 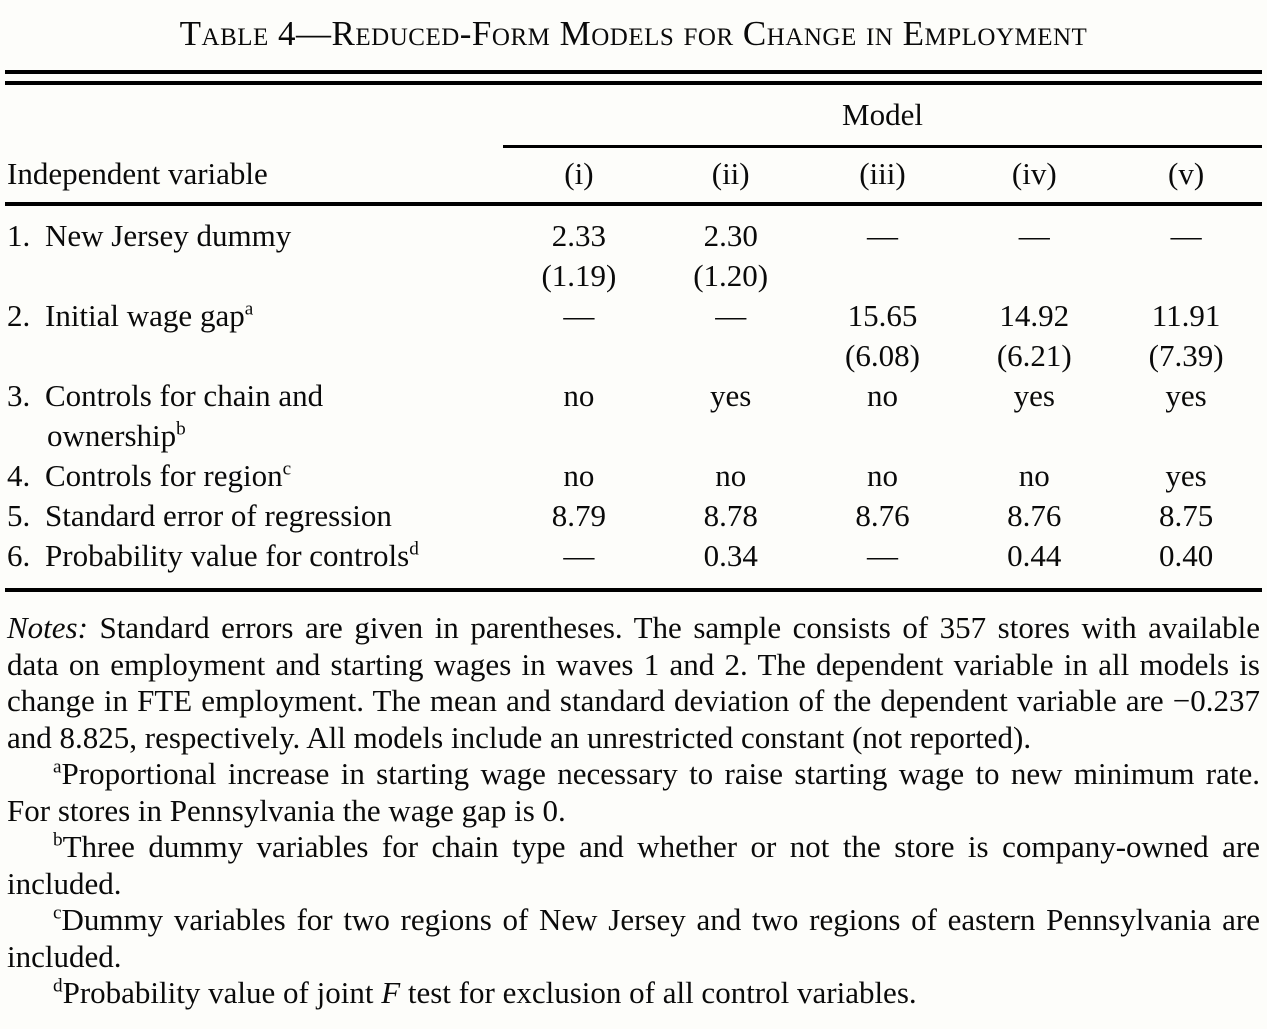 I want to click on cell-value: 8.78, so click(x=730, y=515).